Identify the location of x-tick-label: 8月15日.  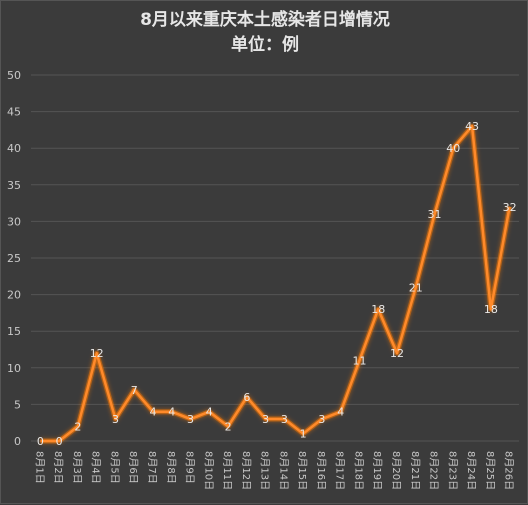
(302, 470).